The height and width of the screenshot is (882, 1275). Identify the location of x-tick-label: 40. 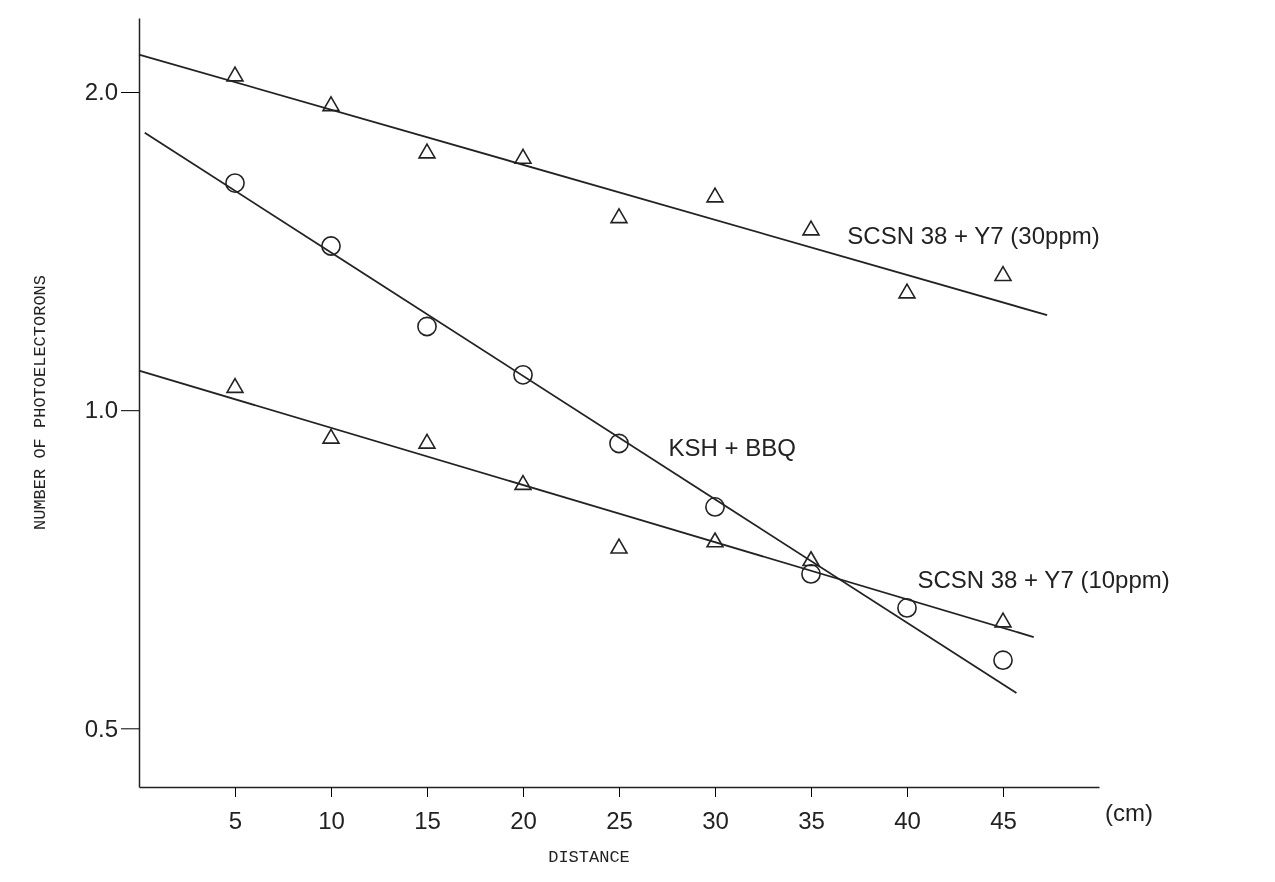
(907, 820).